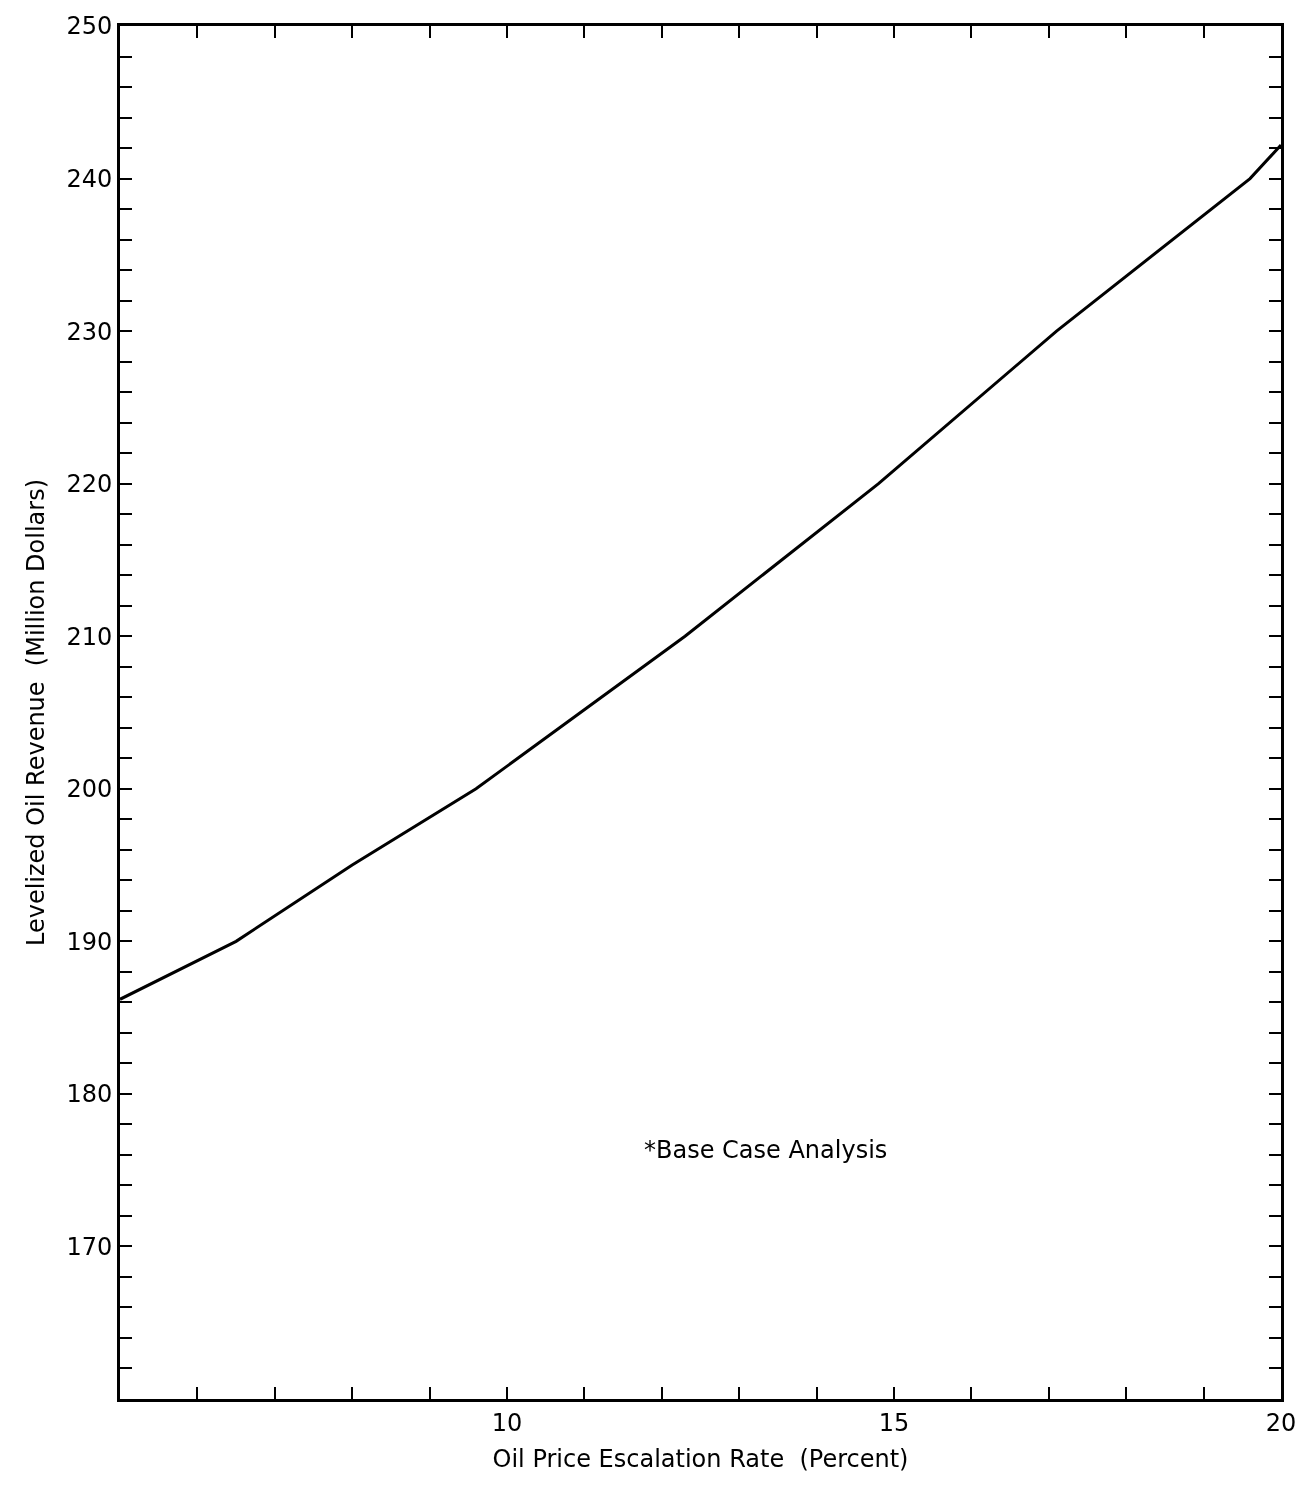  Describe the element at coordinates (89, 178) in the screenshot. I see `y-tick-label: 240` at that location.